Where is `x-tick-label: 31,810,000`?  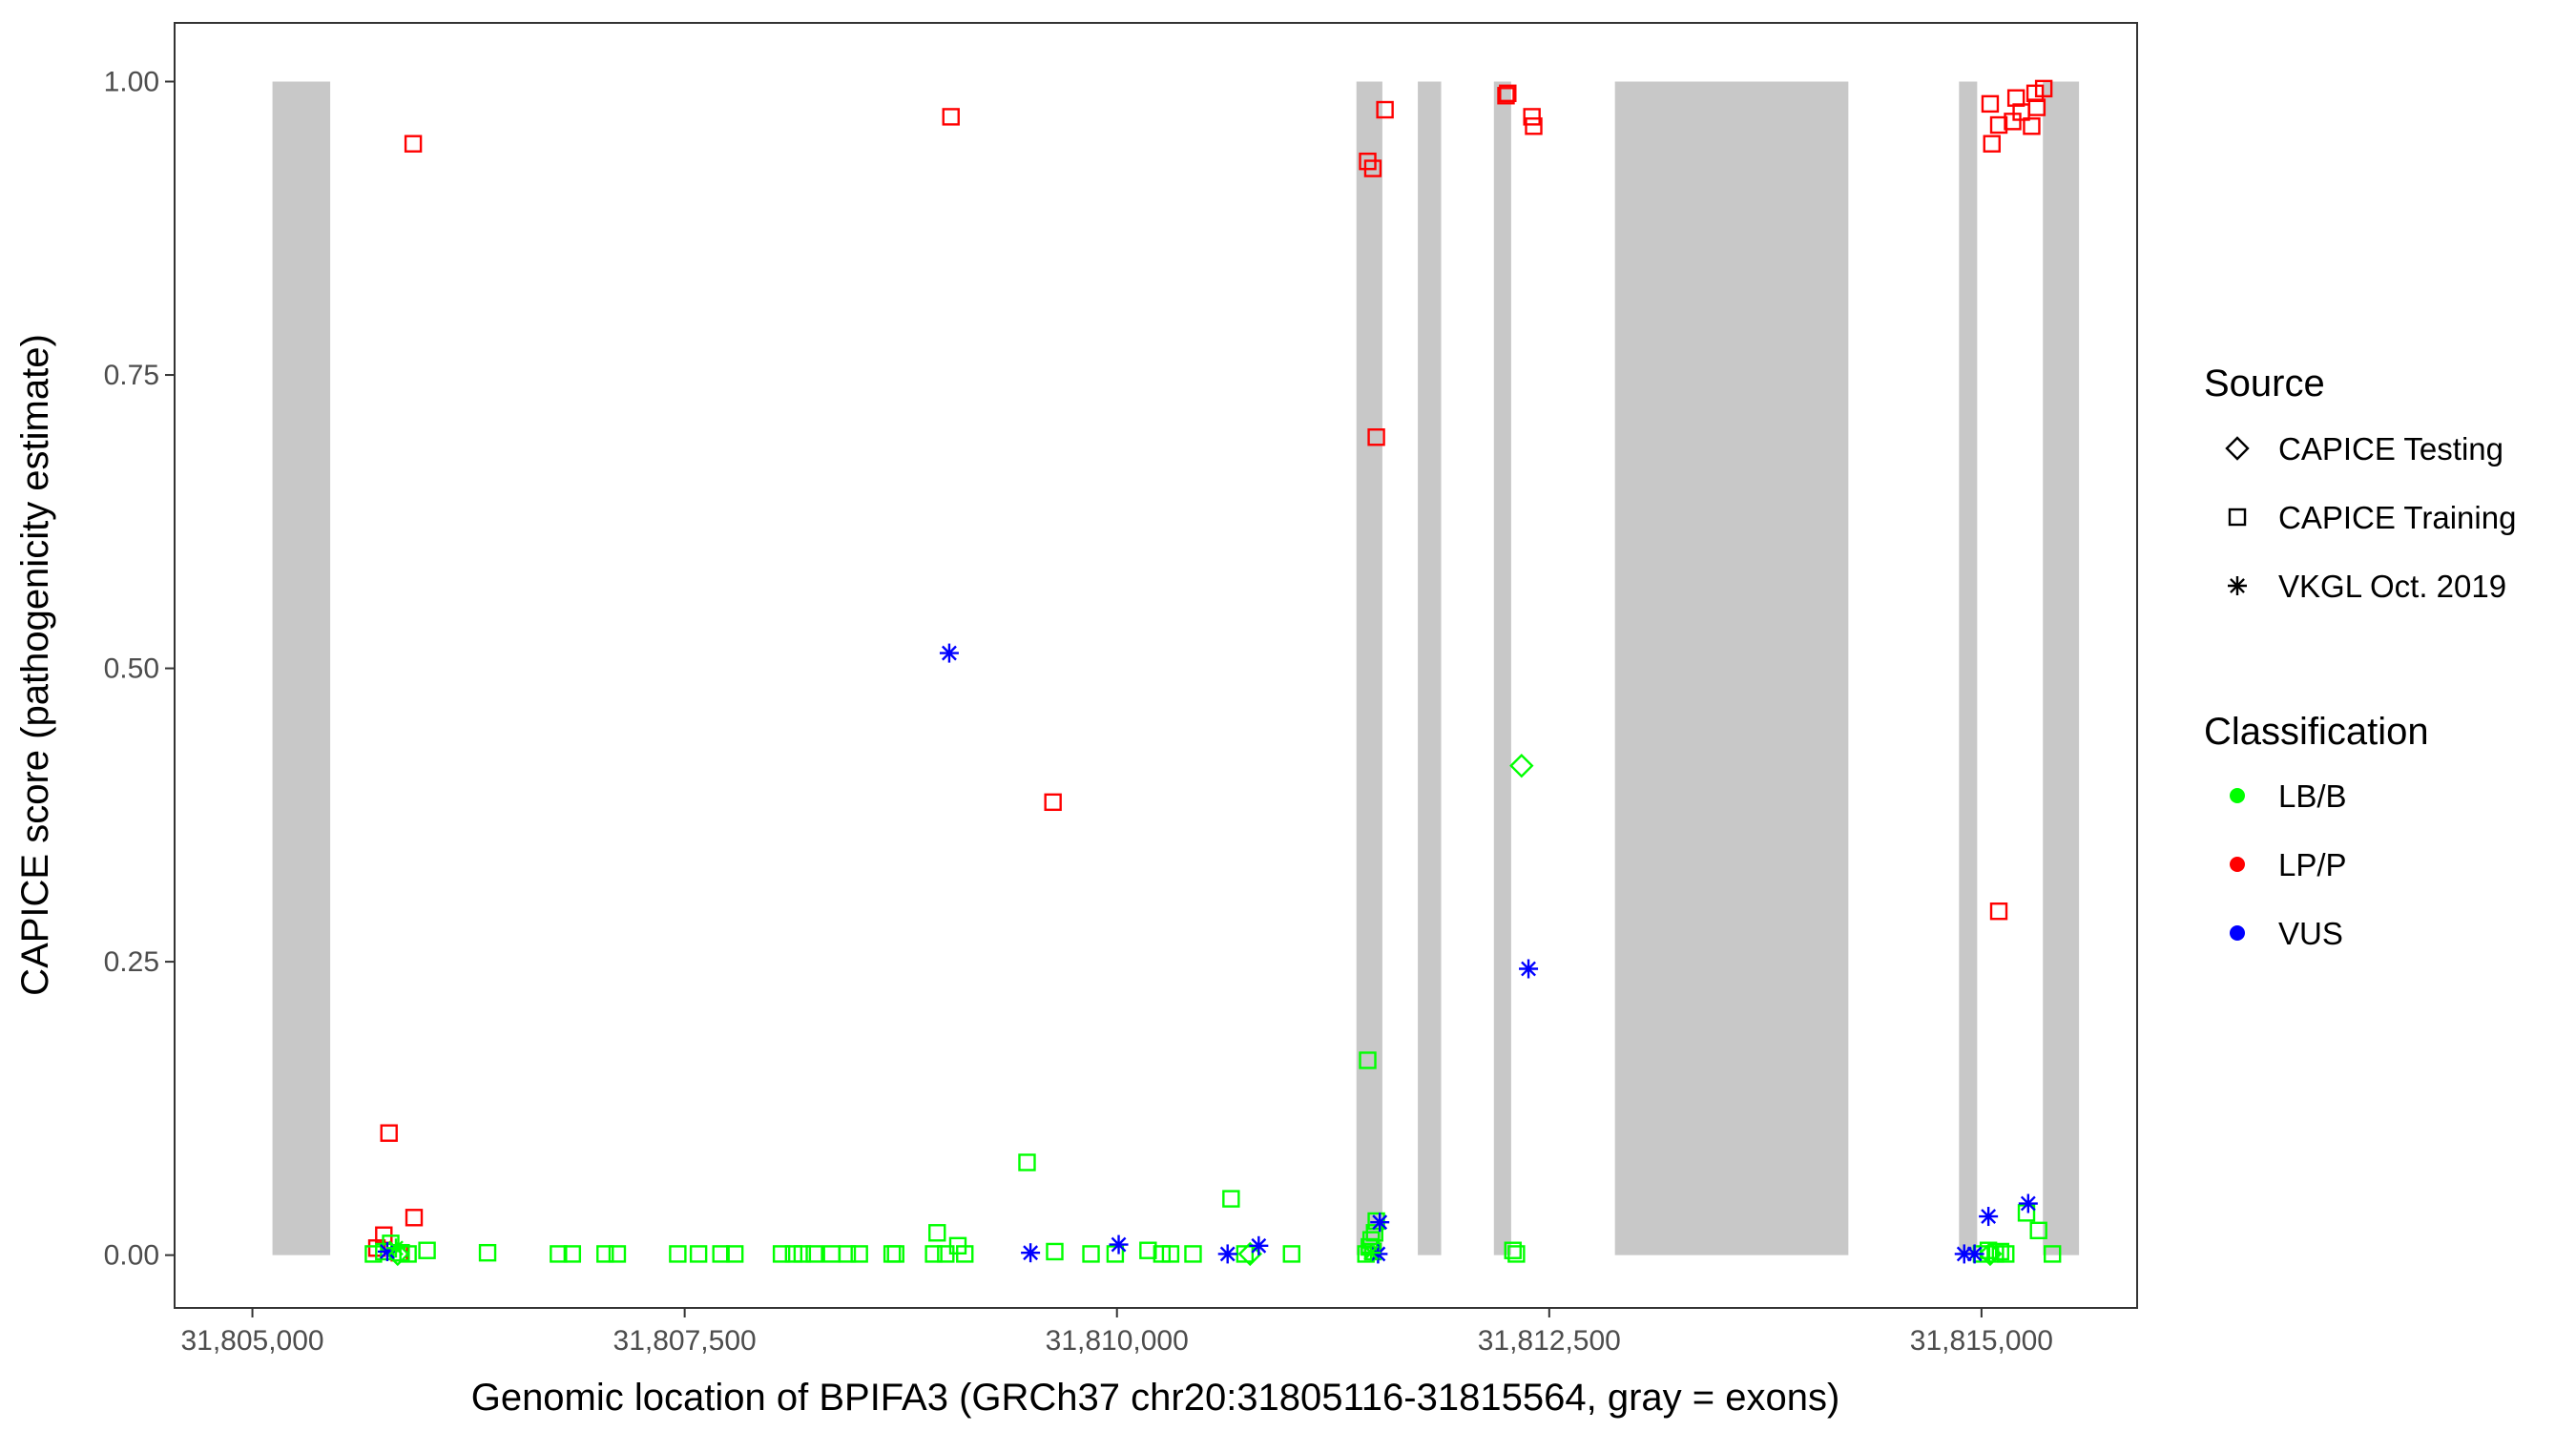 x-tick-label: 31,810,000 is located at coordinates (1117, 1341).